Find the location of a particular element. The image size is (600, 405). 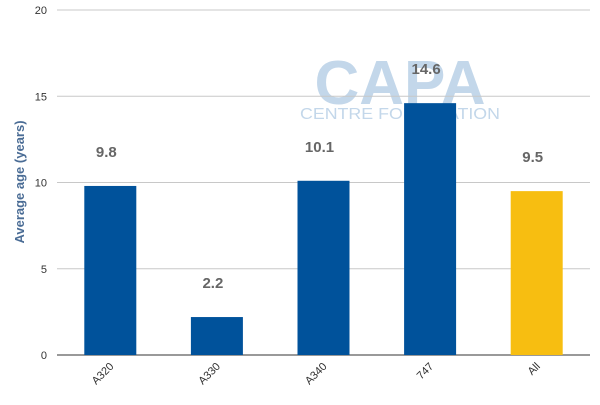

watermark-sub-text: CENTRE FOR AVIATION is located at coordinates (400, 114).